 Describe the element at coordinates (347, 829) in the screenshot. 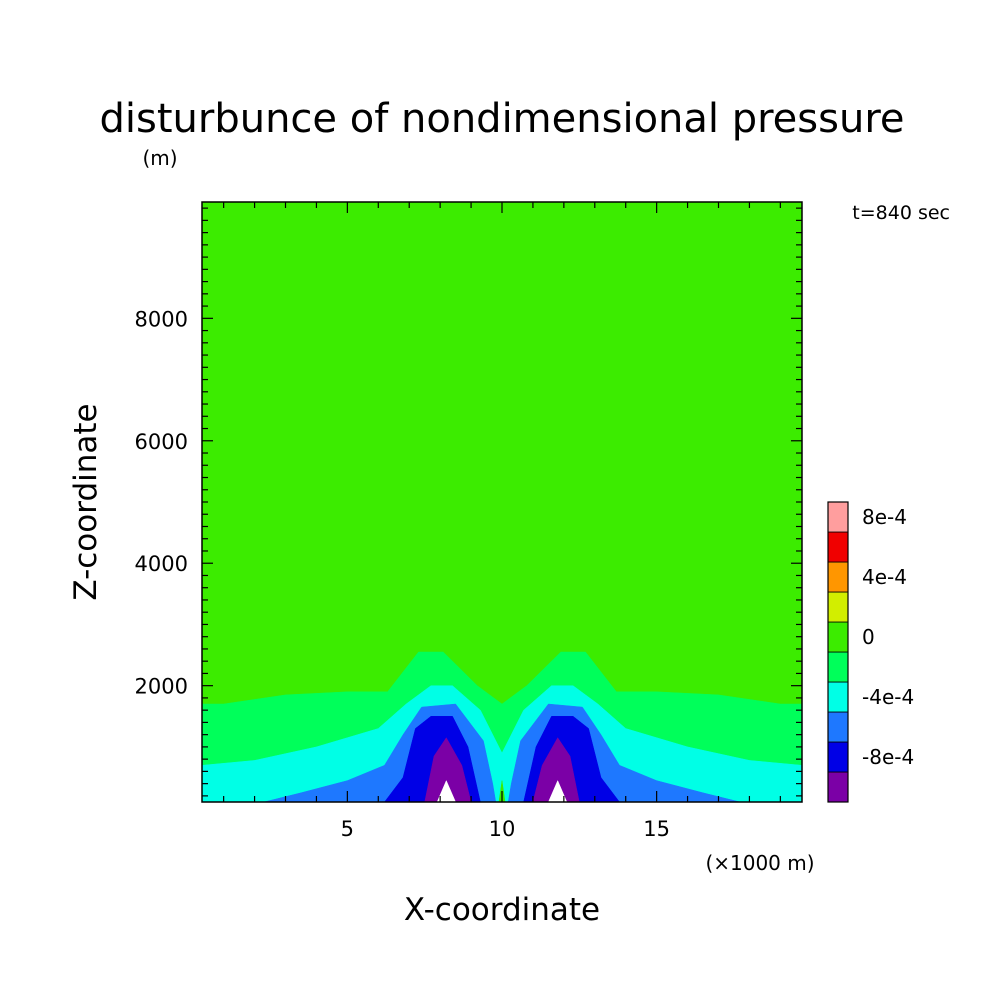

I see `x-tick-label: 5` at that location.